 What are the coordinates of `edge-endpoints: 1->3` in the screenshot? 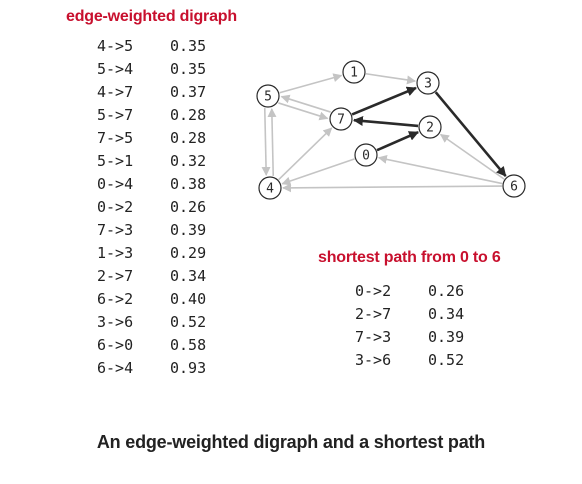 It's located at (115, 253).